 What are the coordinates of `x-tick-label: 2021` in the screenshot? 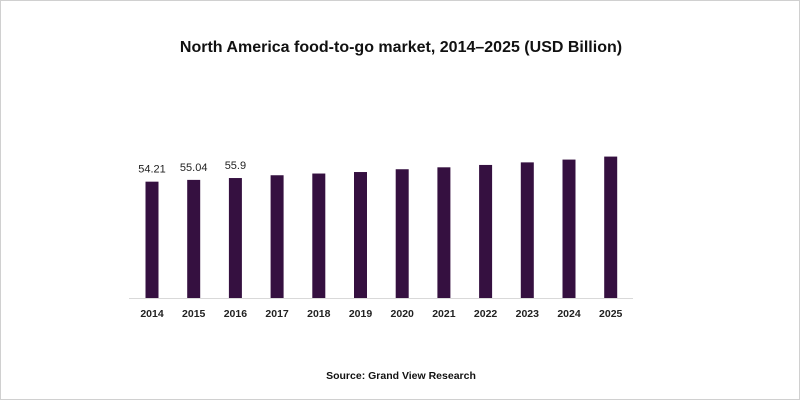 It's located at (444, 314).